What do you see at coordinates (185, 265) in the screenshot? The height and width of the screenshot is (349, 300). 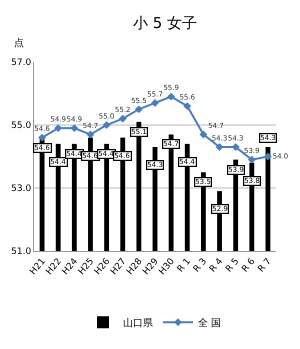 I see `x-tick-label: R 1` at bounding box center [185, 265].